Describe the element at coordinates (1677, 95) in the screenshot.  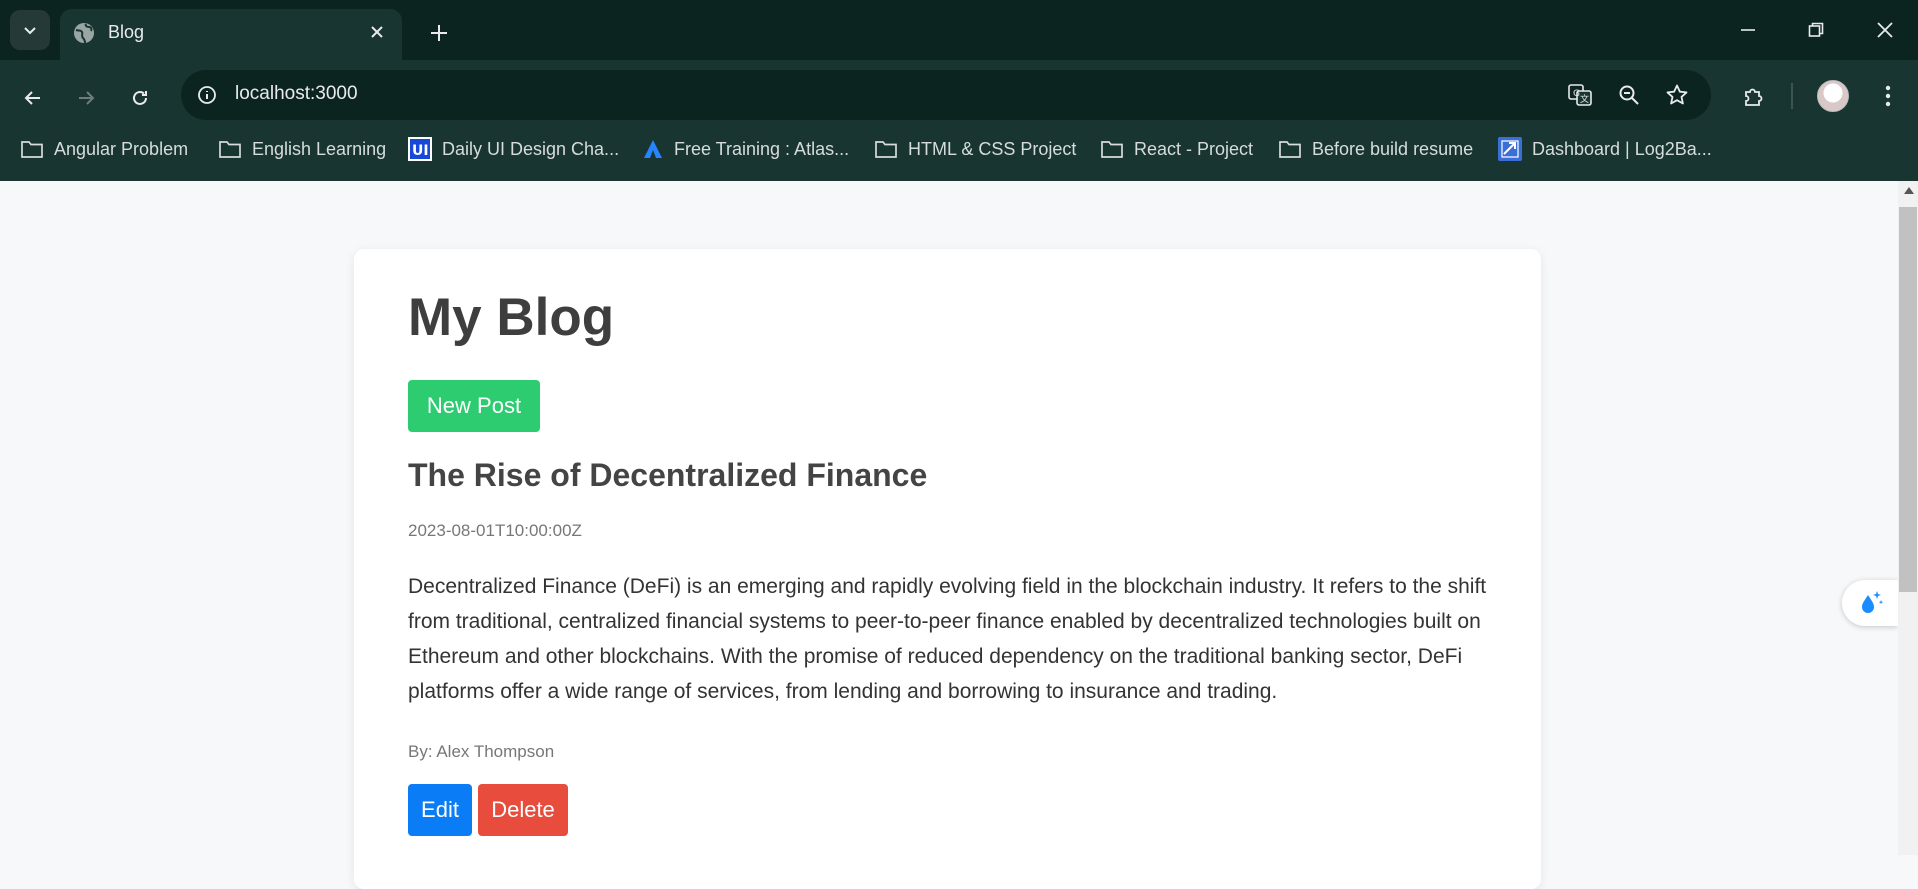
I see `bookmark-star-icon` at that location.